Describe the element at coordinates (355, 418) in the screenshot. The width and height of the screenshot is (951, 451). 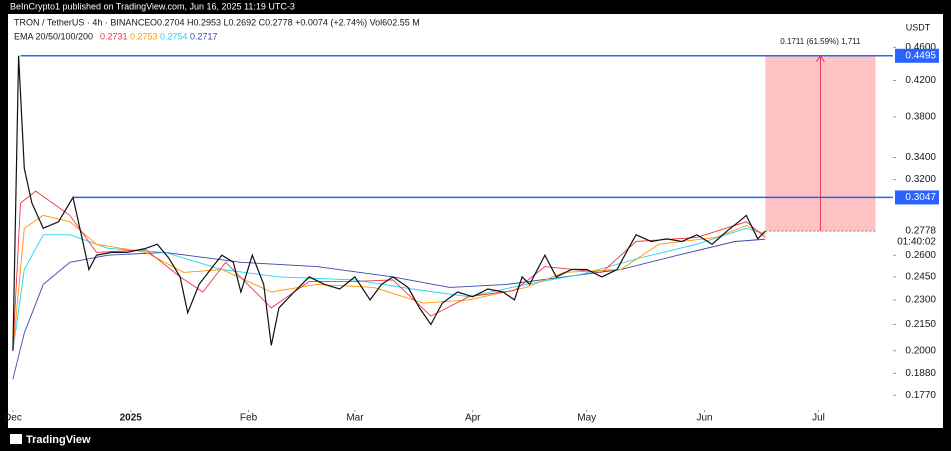
I see `x-tick-label: Mar` at that location.